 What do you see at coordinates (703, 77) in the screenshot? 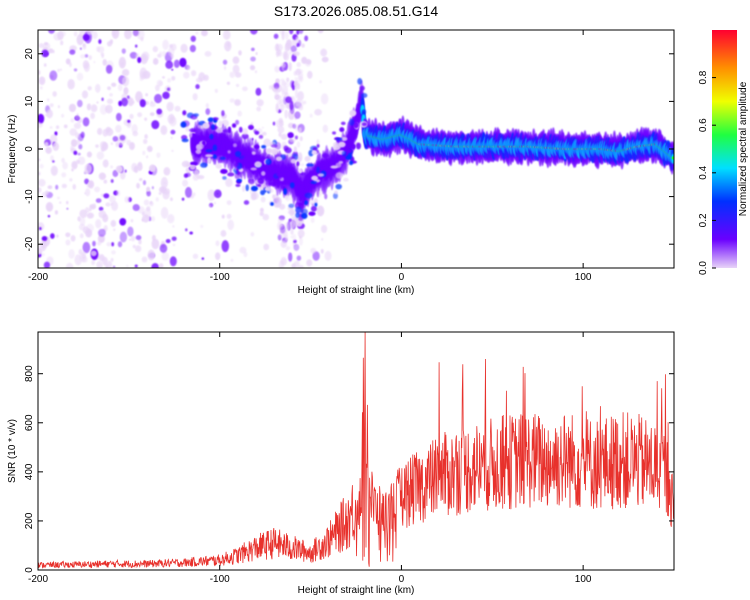
I see `colorbar-tick-label: 0.8` at bounding box center [703, 77].